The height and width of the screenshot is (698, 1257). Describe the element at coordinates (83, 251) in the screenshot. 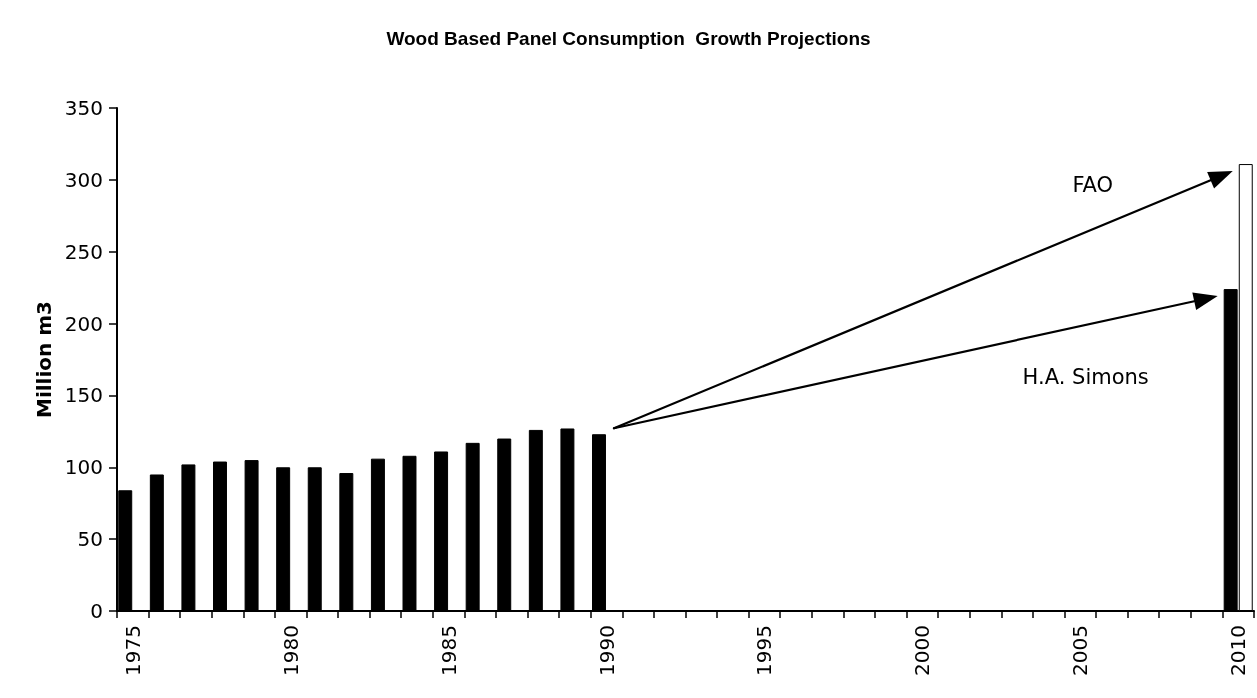

I see `y-tick-label: 250` at that location.